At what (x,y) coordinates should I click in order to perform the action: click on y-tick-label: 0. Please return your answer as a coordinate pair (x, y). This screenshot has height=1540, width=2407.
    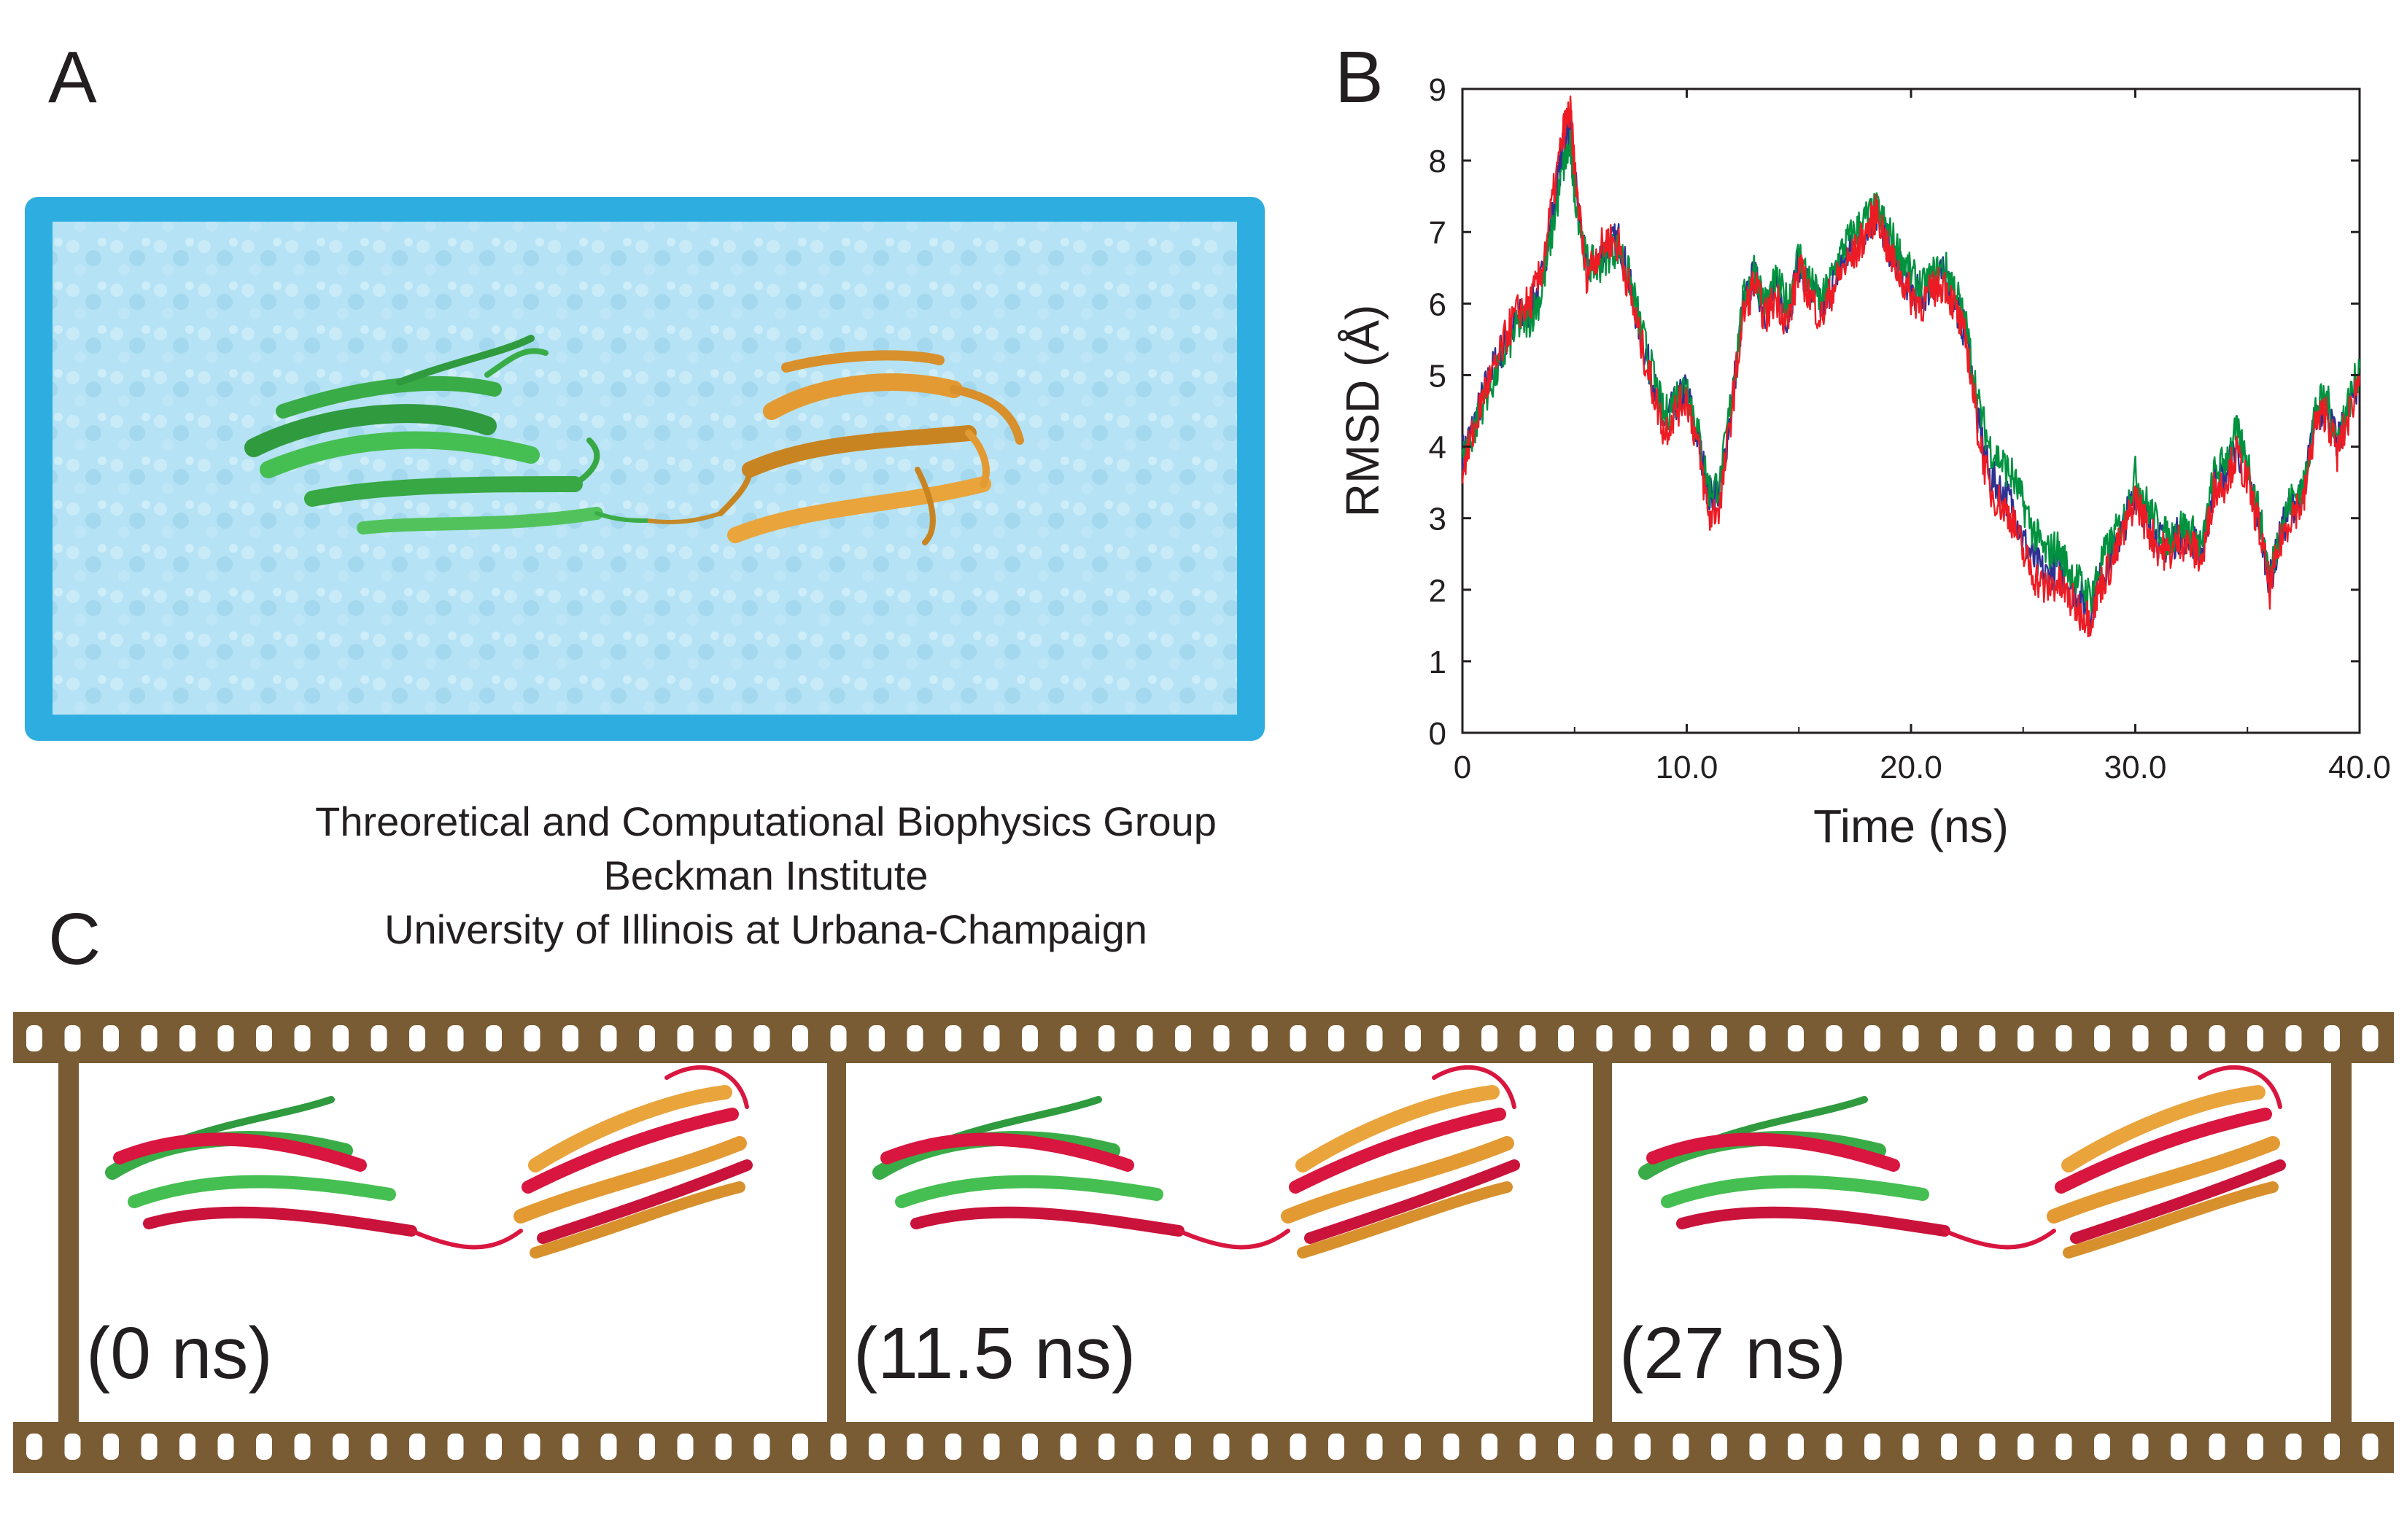
    Looking at the image, I should click on (1437, 734).